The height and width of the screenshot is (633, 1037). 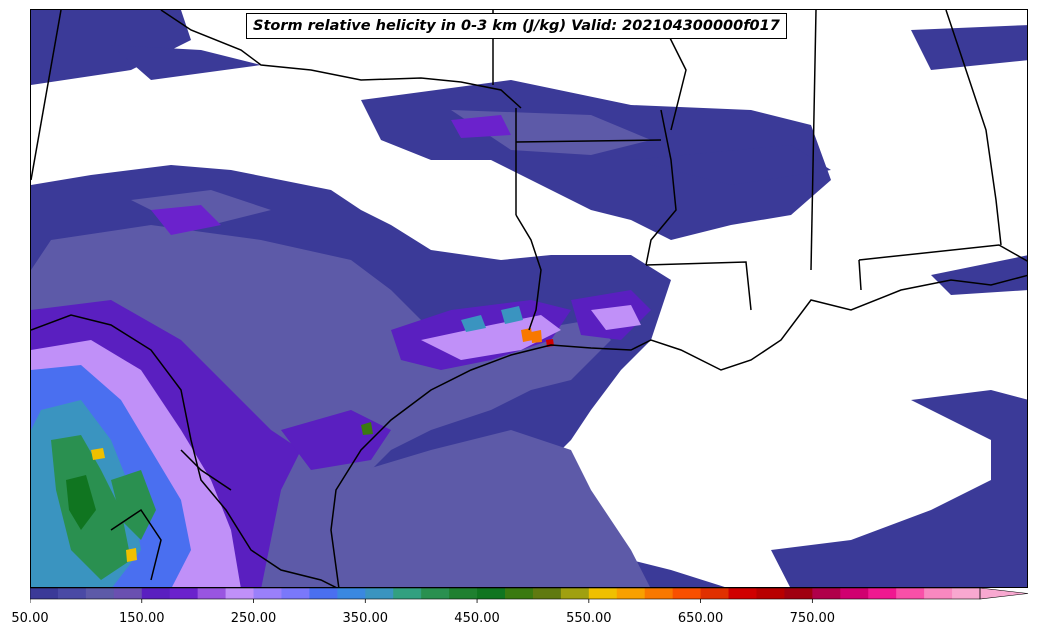 I want to click on colorbar-outline, so click(x=505, y=594).